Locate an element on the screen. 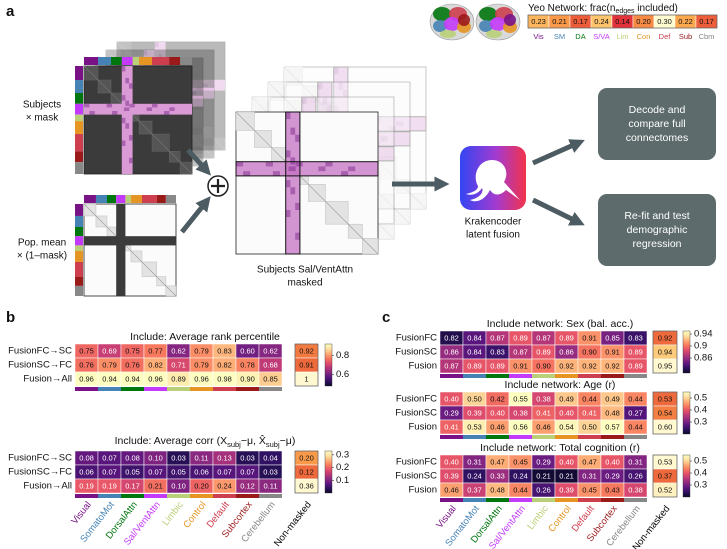 This screenshot has height=549, width=727. cell-value: 0.47 is located at coordinates (497, 461).